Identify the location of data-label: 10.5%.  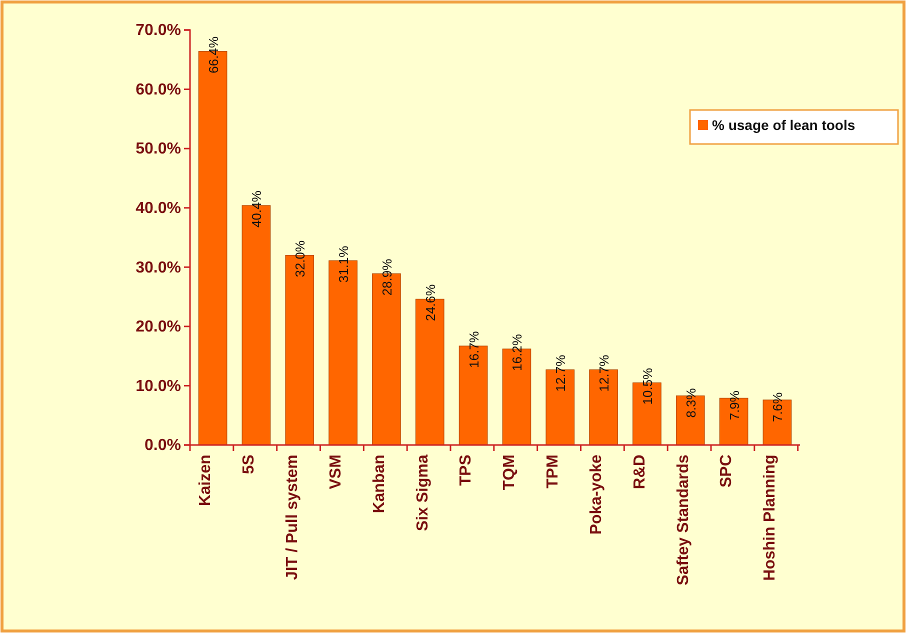
(647, 386).